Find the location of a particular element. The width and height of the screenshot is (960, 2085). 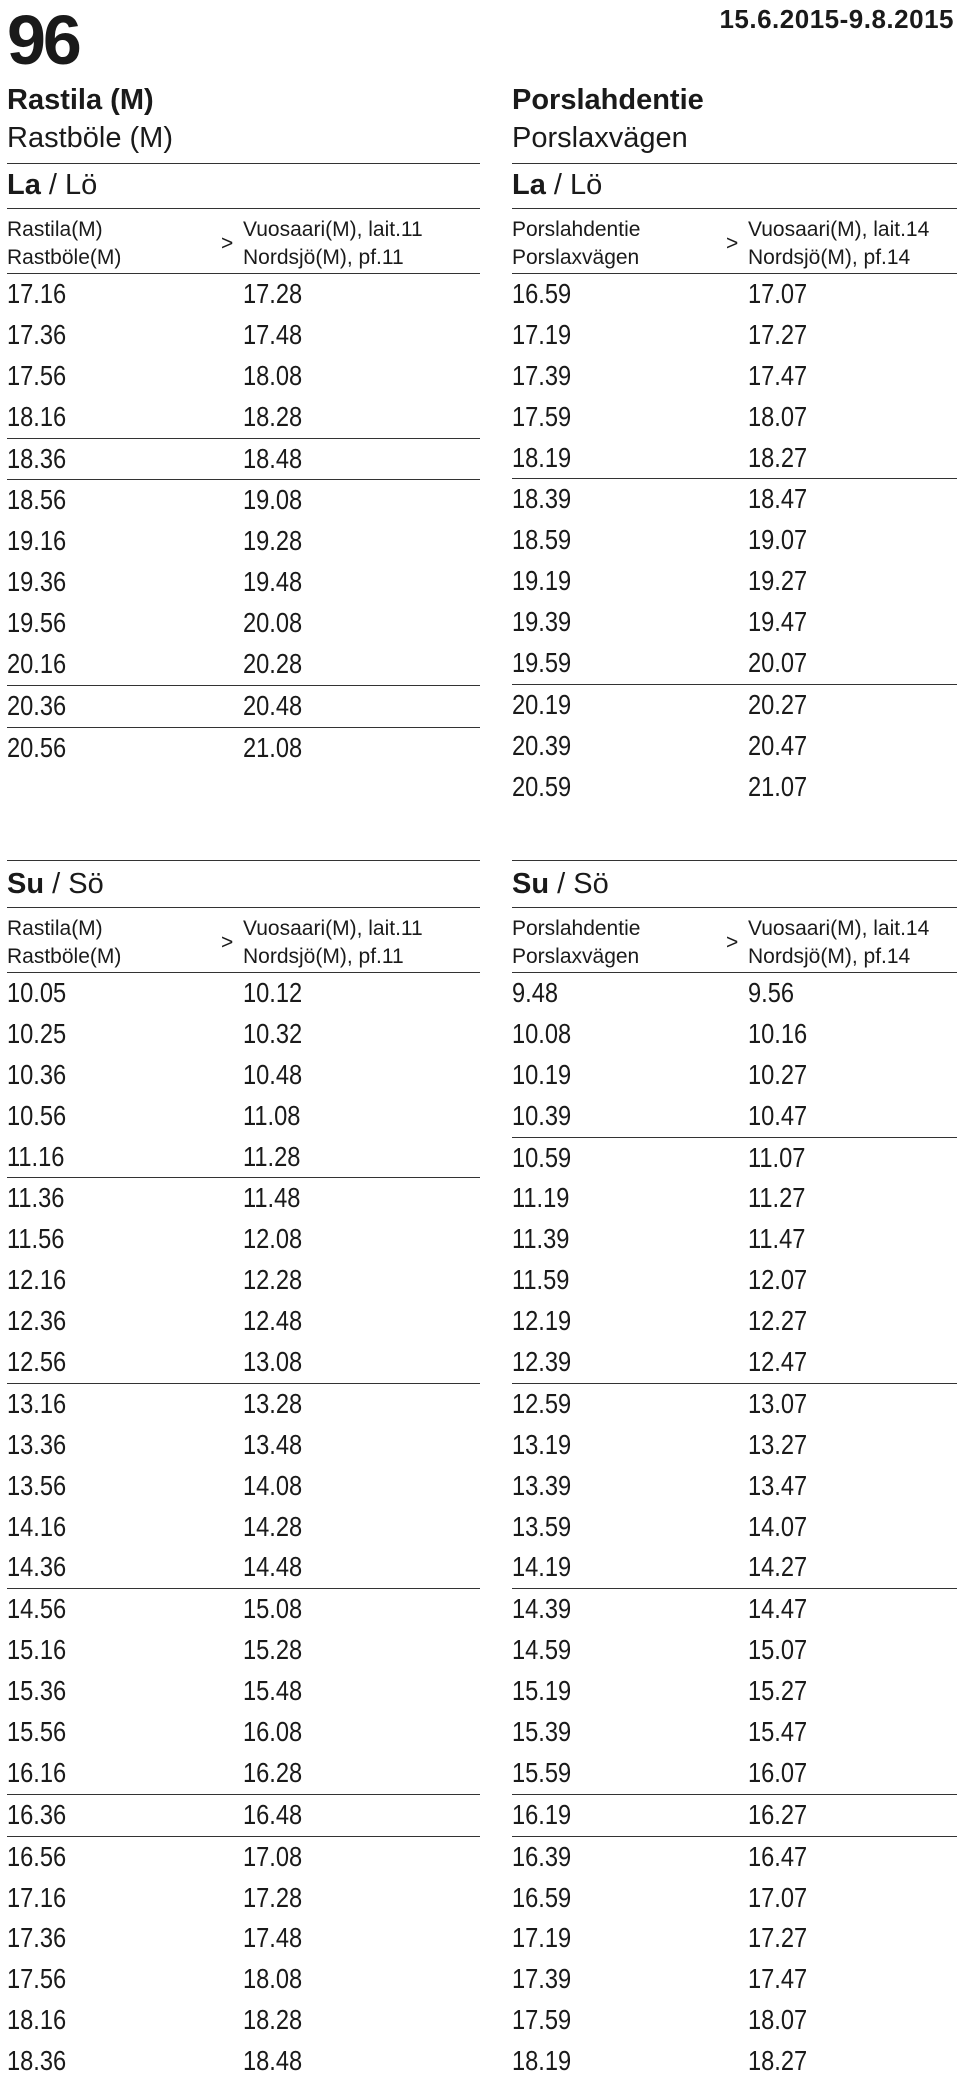

departure-time: 11.36 is located at coordinates (36, 1198).